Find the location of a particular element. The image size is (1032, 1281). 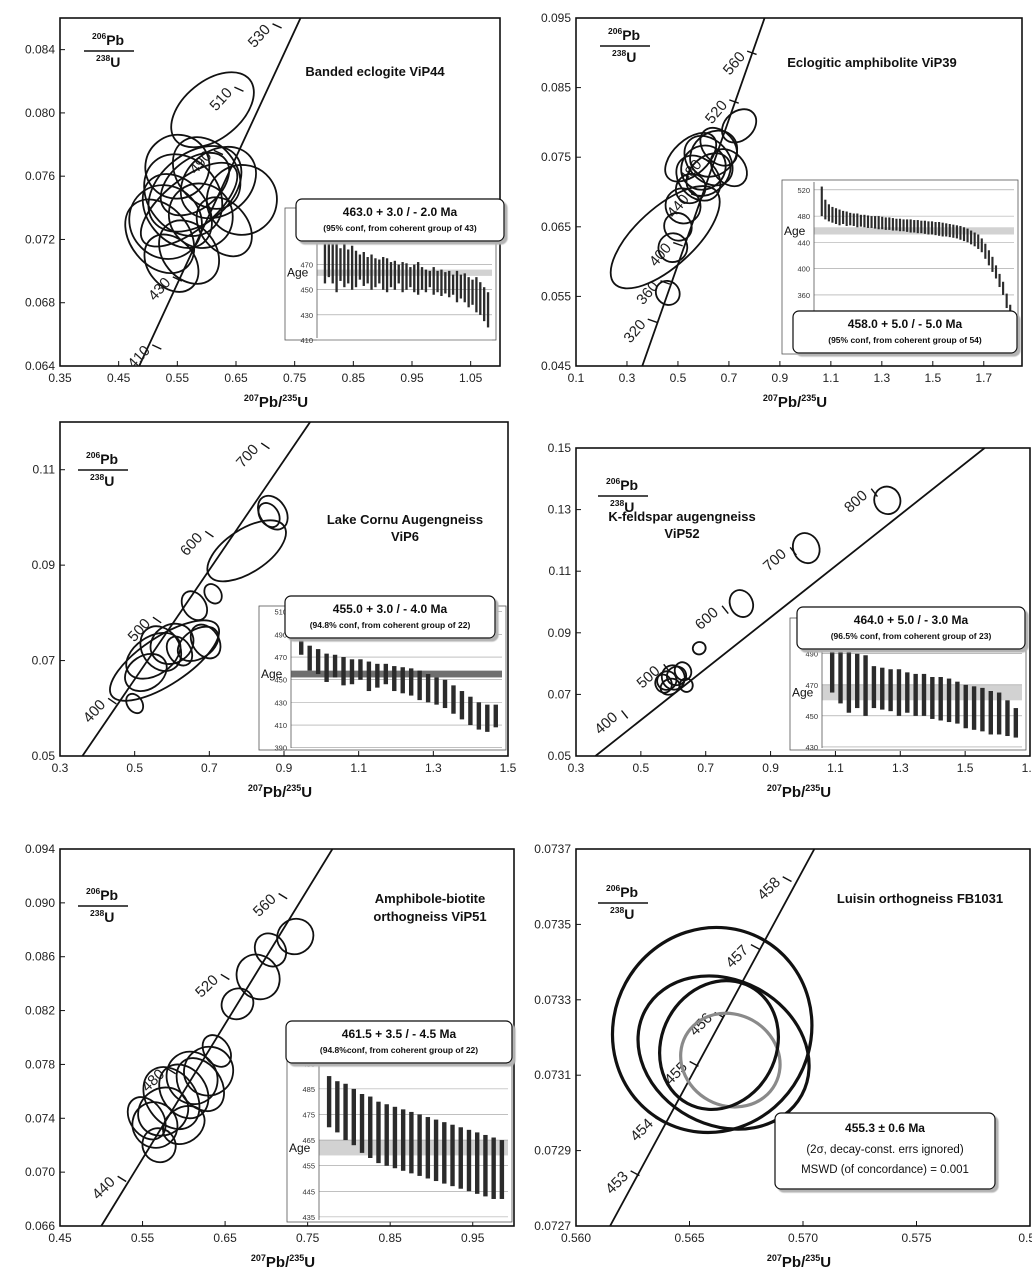

inset-tick-label: 430 is located at coordinates (811, 747).